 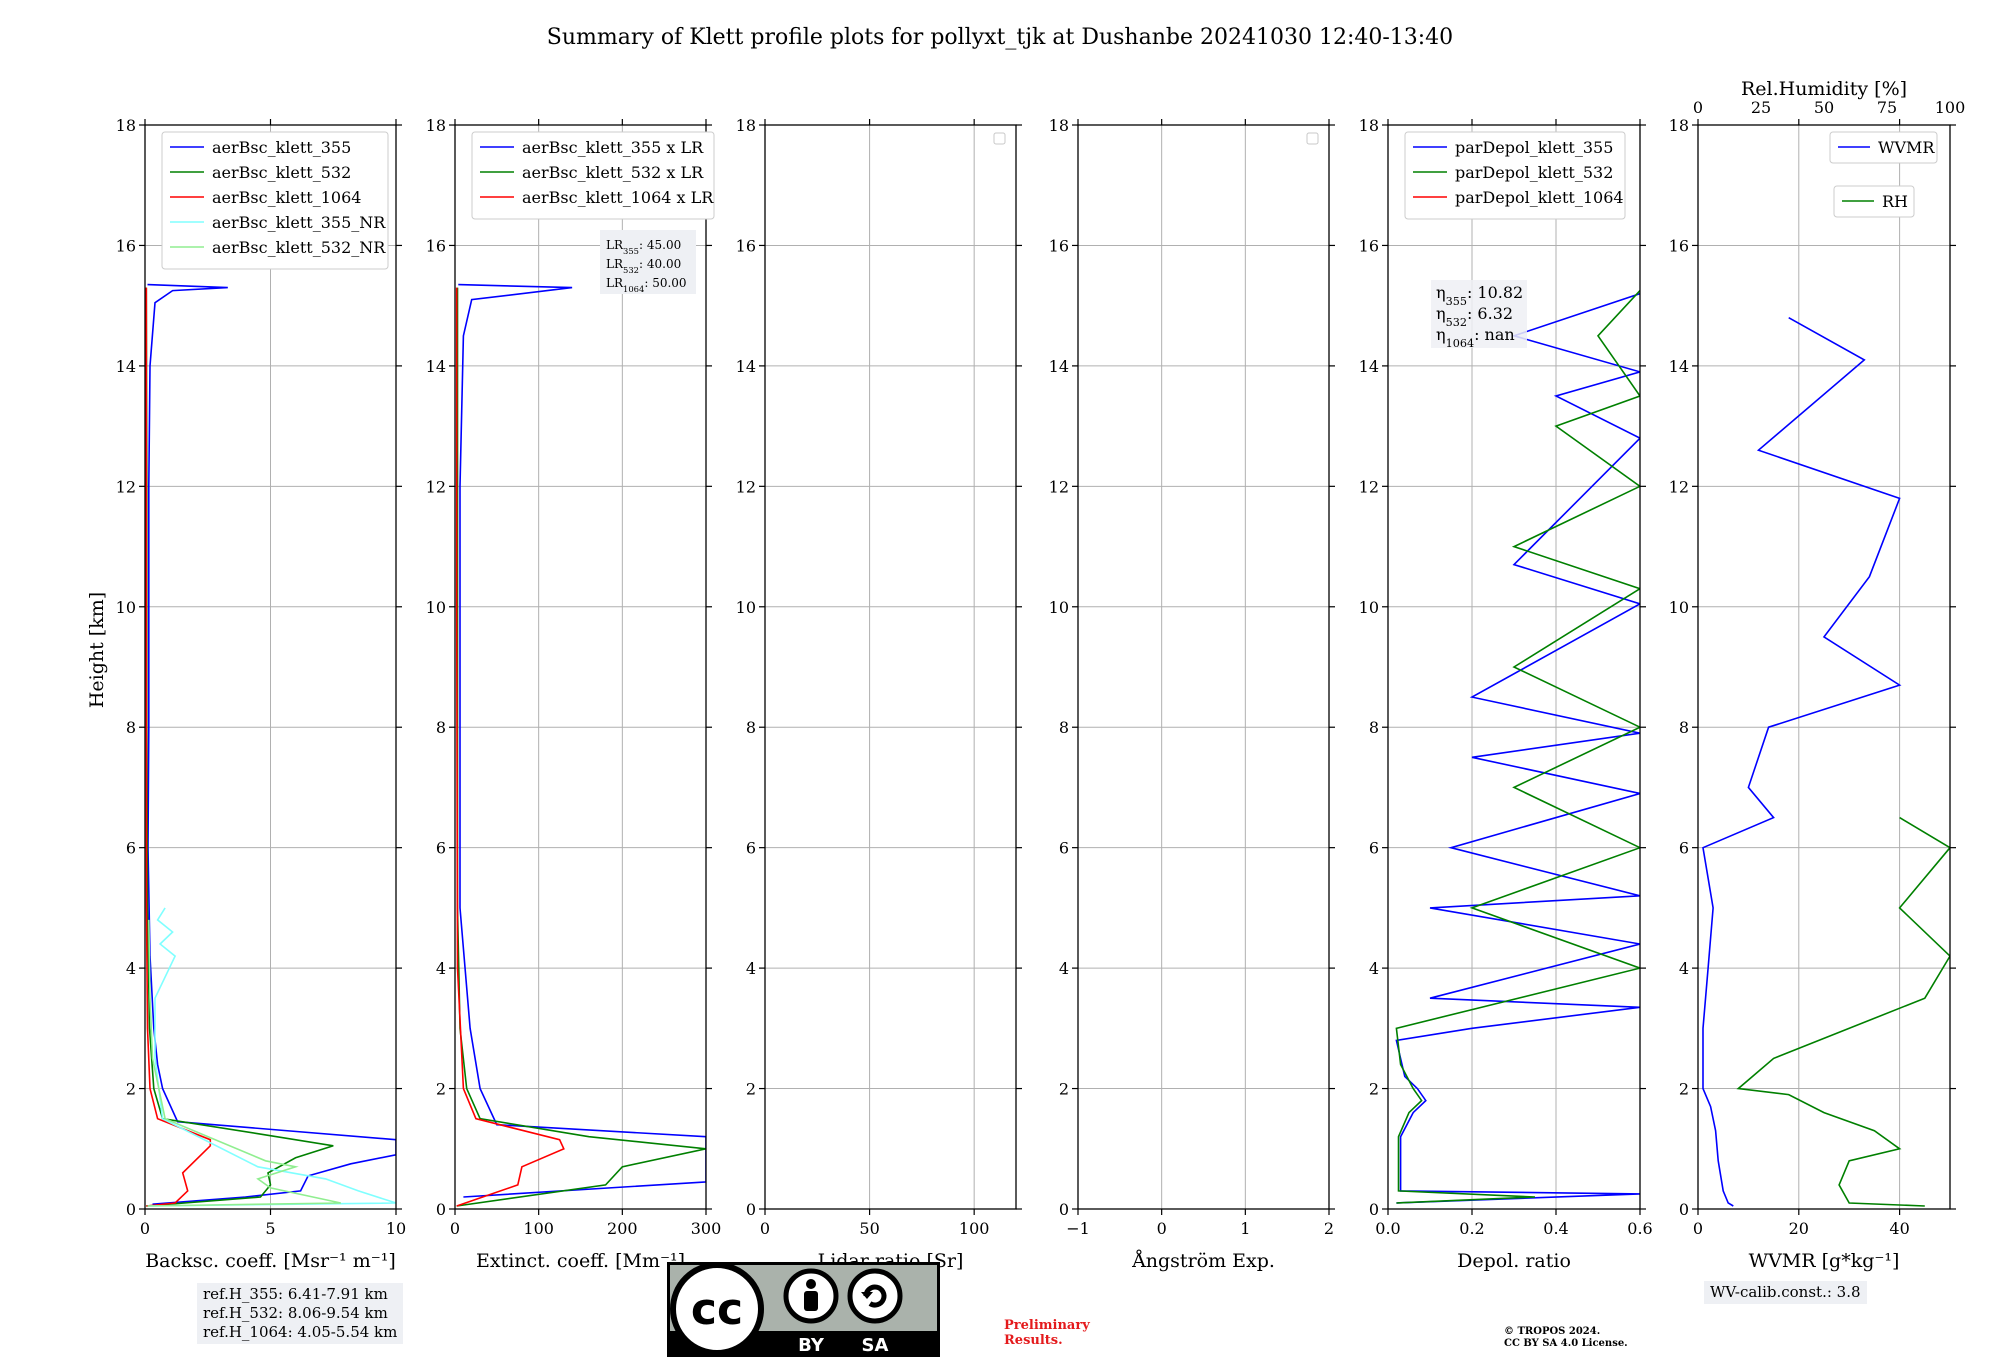 I want to click on cc-by-sa-license-badge: cc BY SA, so click(x=803, y=1309).